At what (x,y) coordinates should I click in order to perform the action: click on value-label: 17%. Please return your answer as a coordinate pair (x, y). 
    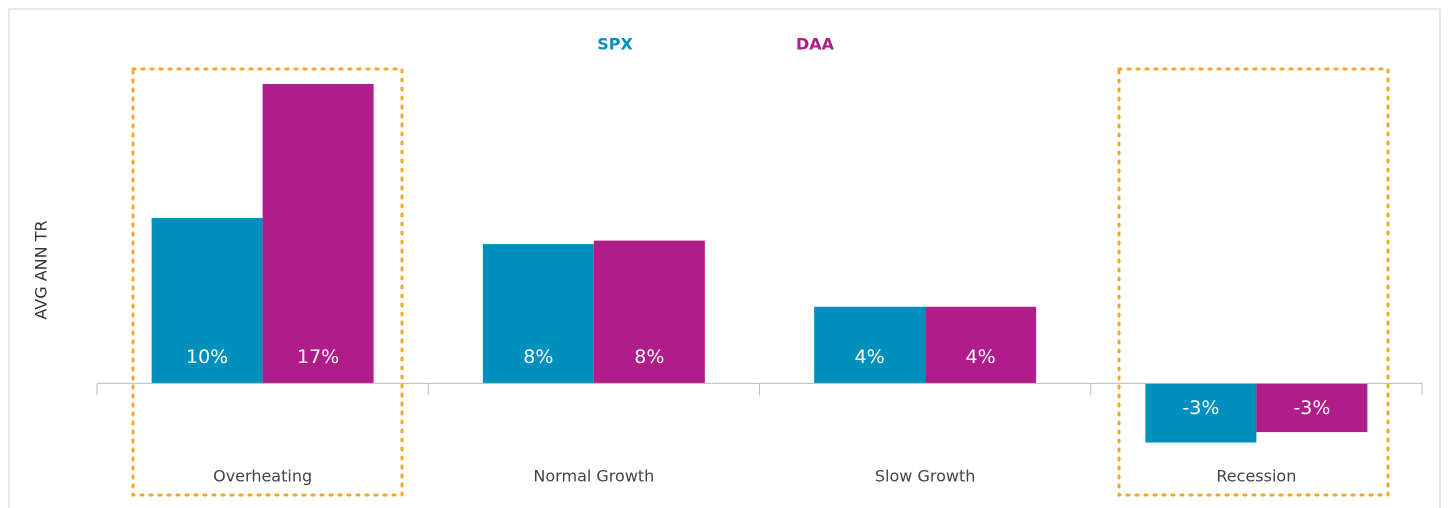
    Looking at the image, I should click on (318, 357).